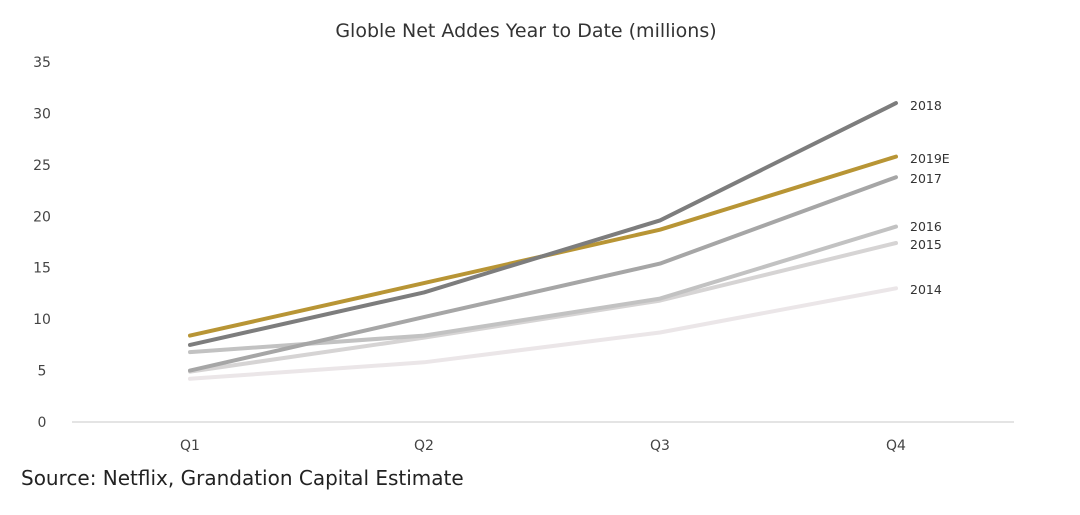 This screenshot has height=515, width=1080. What do you see at coordinates (190, 446) in the screenshot?
I see `x-tick-label: Q1` at bounding box center [190, 446].